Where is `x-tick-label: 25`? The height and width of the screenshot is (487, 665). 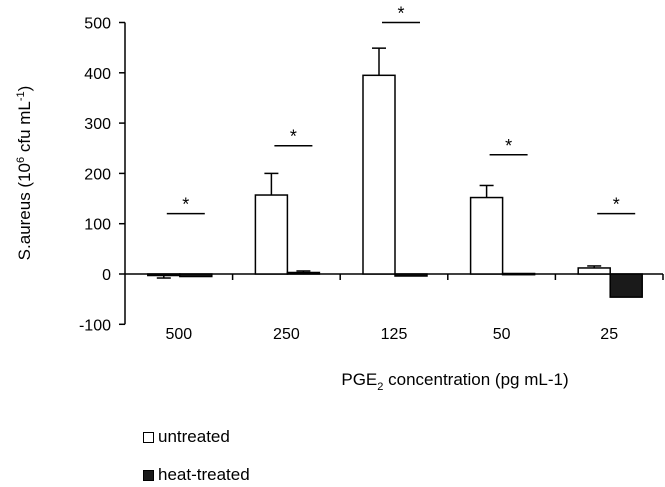 x-tick-label: 25 is located at coordinates (609, 334).